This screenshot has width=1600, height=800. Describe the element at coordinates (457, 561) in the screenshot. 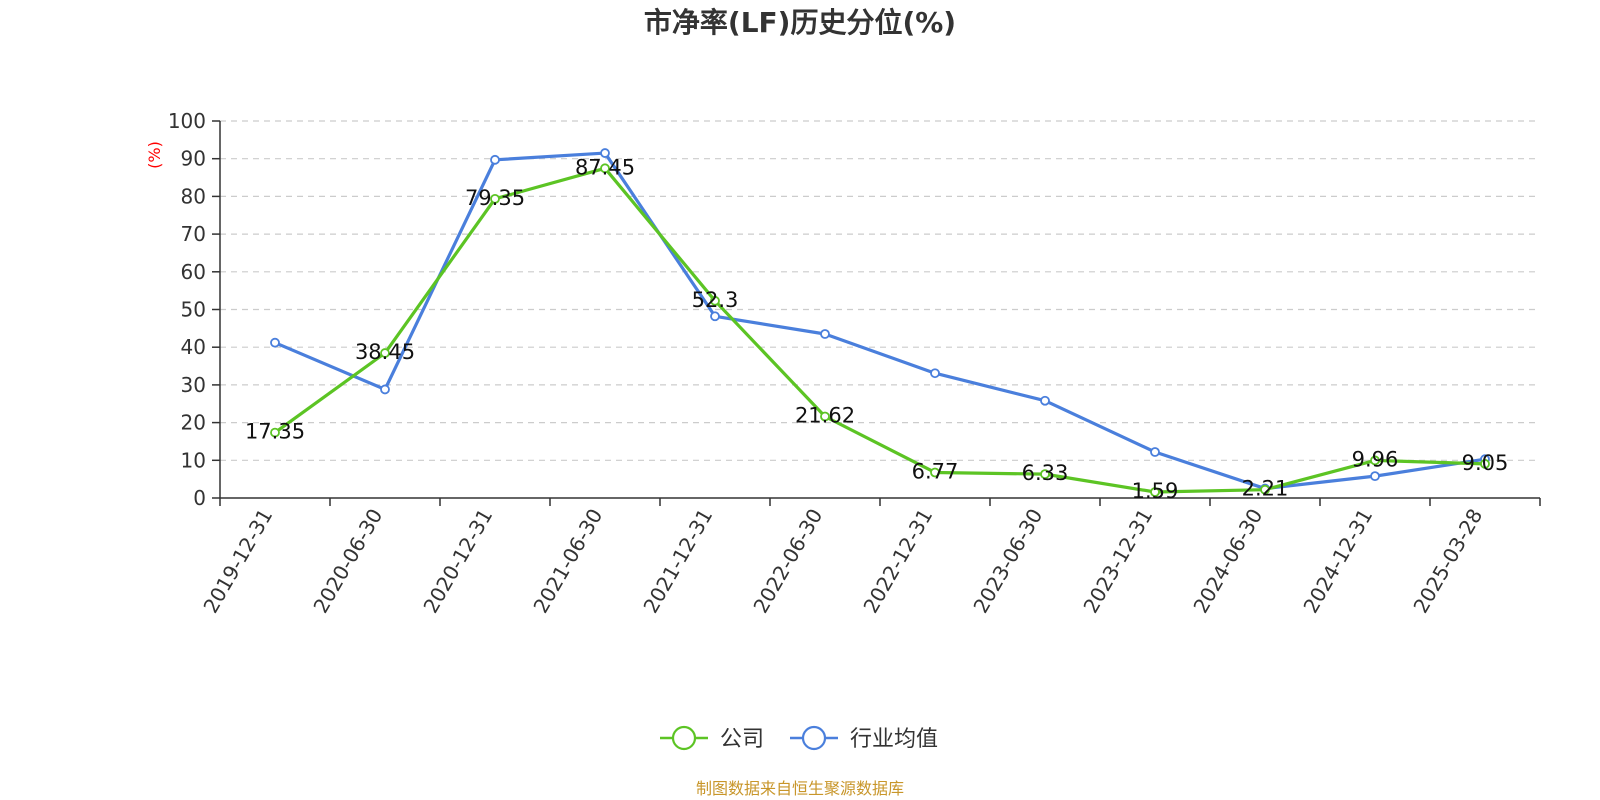

I see `x-tick-label: 2020-12-31` at that location.